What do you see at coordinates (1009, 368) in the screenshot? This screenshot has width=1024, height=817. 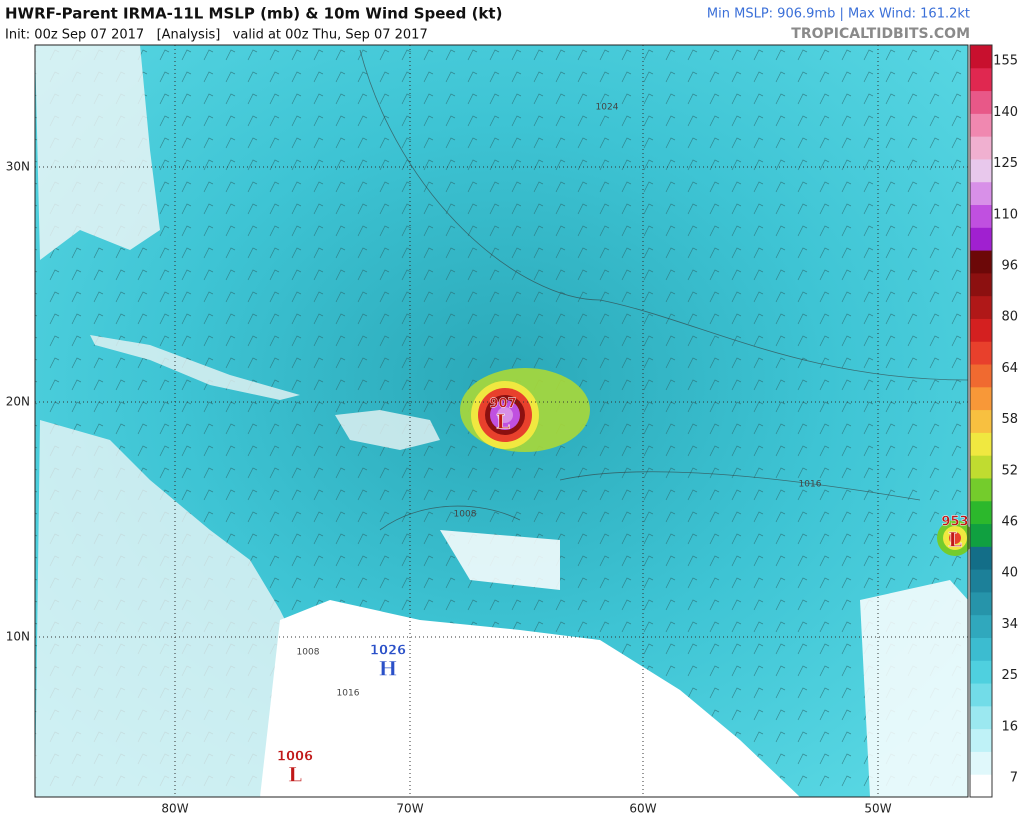 I see `colorbar-label: 64` at bounding box center [1009, 368].